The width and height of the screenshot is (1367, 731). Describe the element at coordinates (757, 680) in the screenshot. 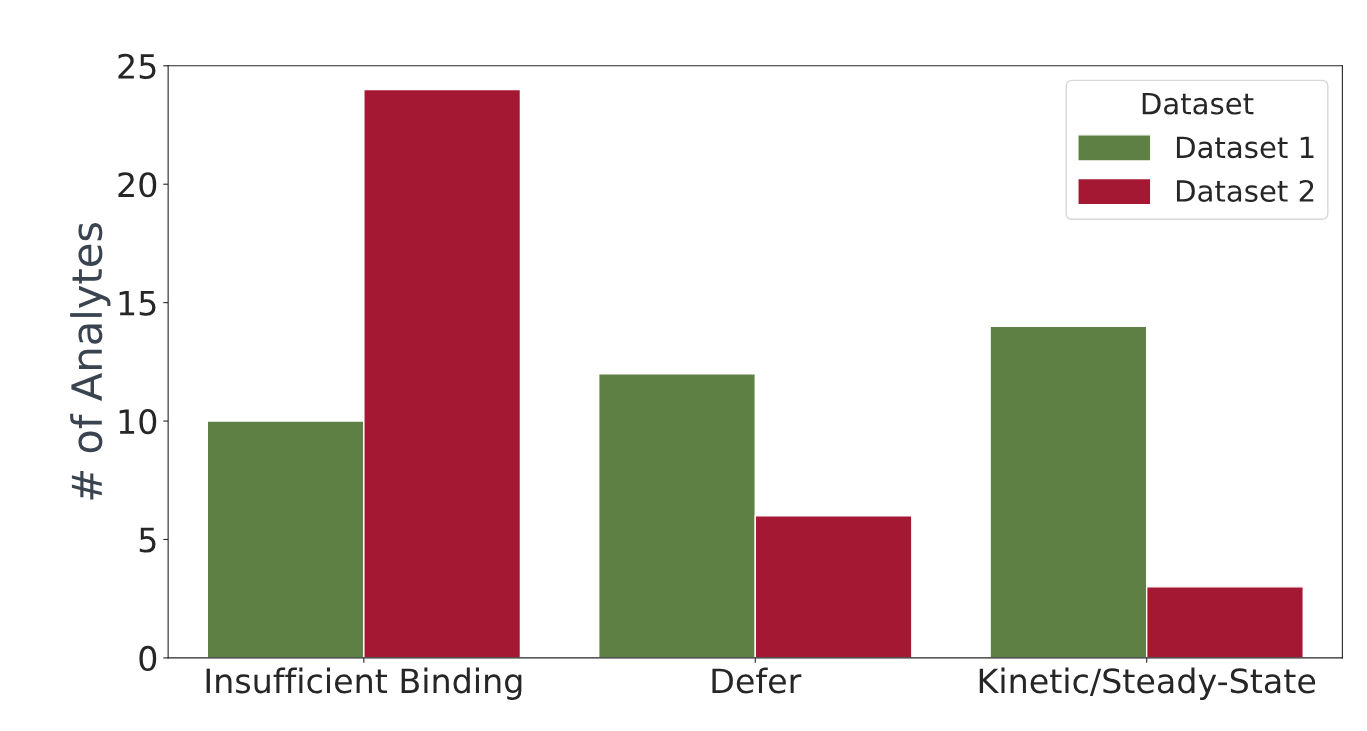

I see `x-tick-label: Defer` at that location.